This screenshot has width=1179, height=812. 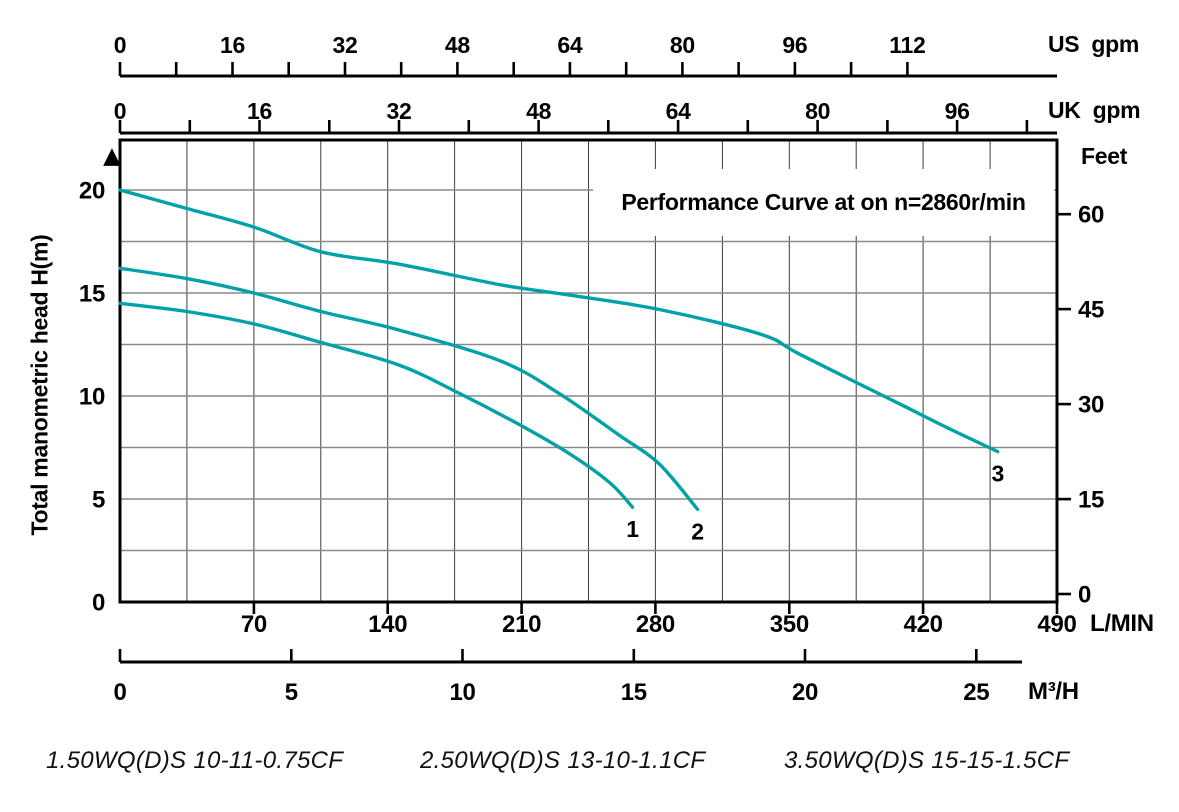 I want to click on feet-axis-unit-label: Feet, so click(x=1104, y=156).